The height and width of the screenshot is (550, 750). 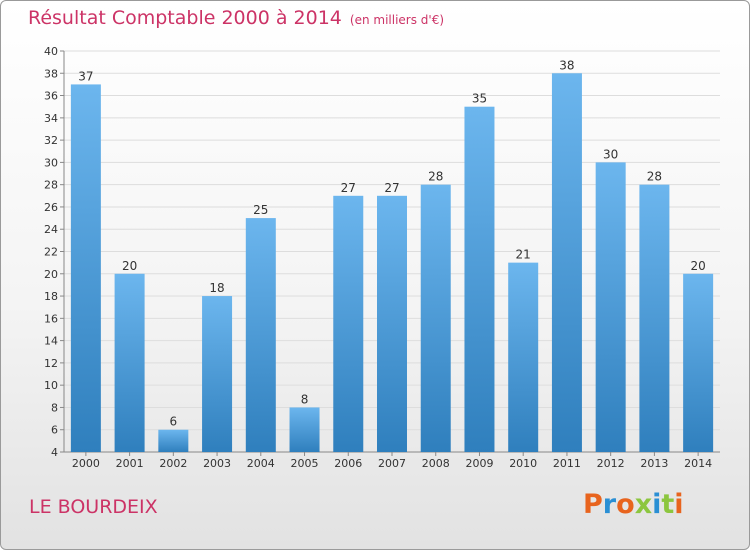 I want to click on x-tick-label-2014: 2014, so click(x=698, y=463).